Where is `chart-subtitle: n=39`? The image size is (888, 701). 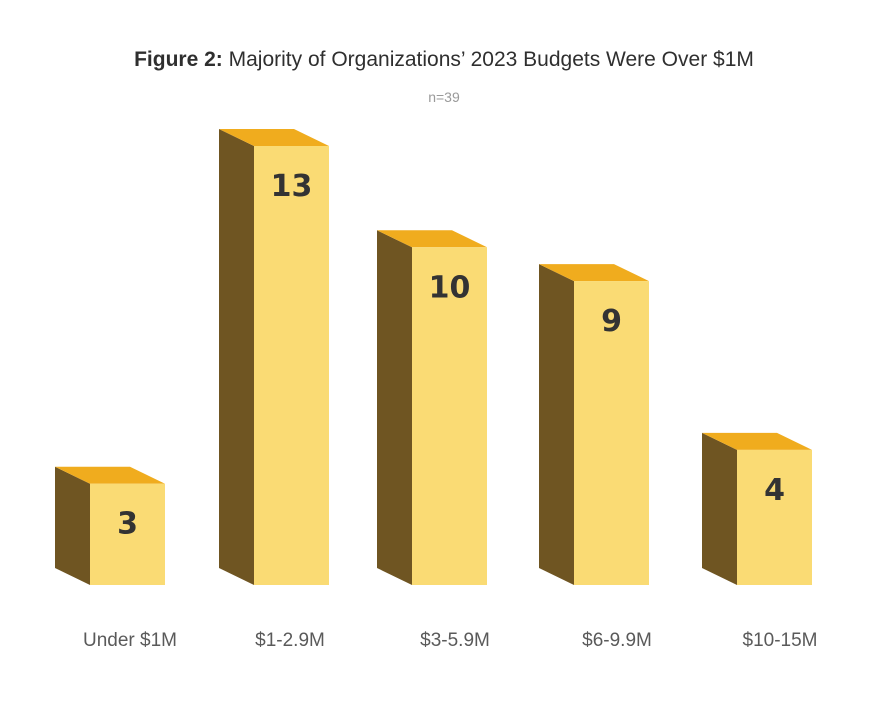
chart-subtitle: n=39 is located at coordinates (444, 97).